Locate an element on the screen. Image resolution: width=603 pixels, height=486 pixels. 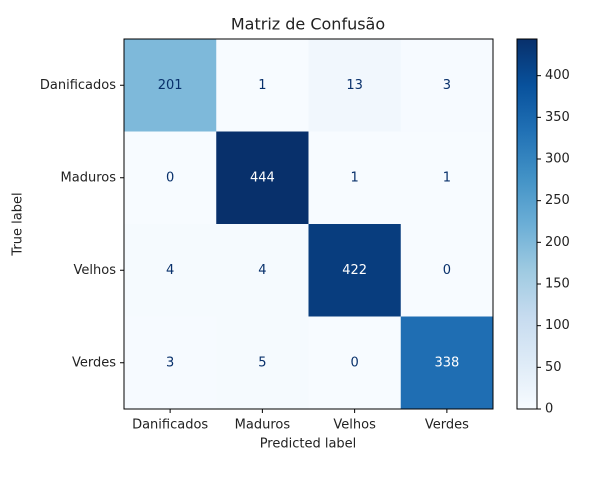
cell-label: 444 is located at coordinates (262, 177).